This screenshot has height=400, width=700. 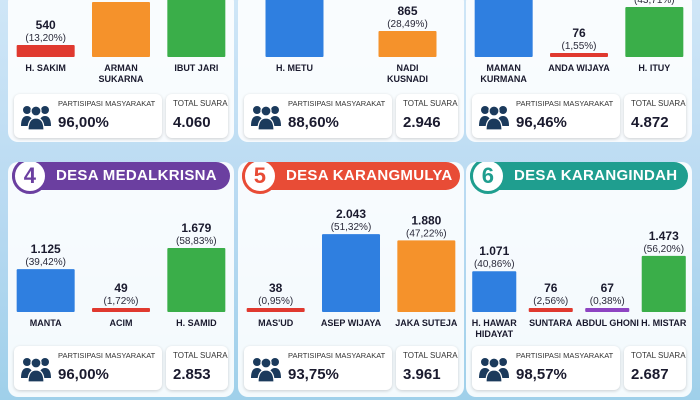 What do you see at coordinates (408, 68) in the screenshot?
I see `category-label-1: NADI` at bounding box center [408, 68].